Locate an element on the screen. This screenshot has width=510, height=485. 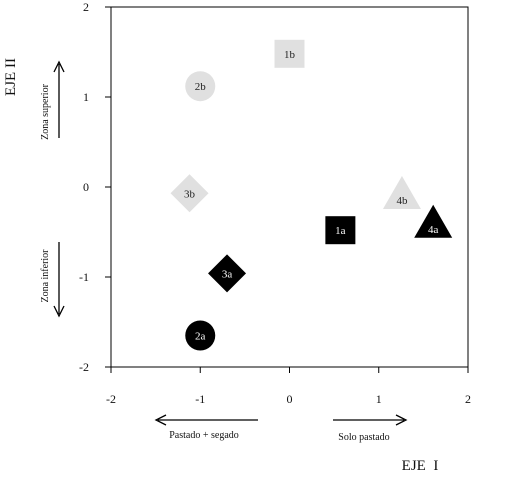
zona-superior-label: Zona superior is located at coordinates (45, 111).